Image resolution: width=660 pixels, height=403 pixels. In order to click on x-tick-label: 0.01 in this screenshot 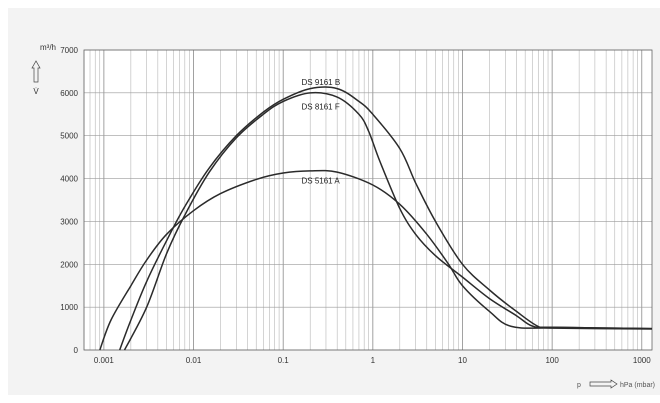, I will do `click(194, 360)`.